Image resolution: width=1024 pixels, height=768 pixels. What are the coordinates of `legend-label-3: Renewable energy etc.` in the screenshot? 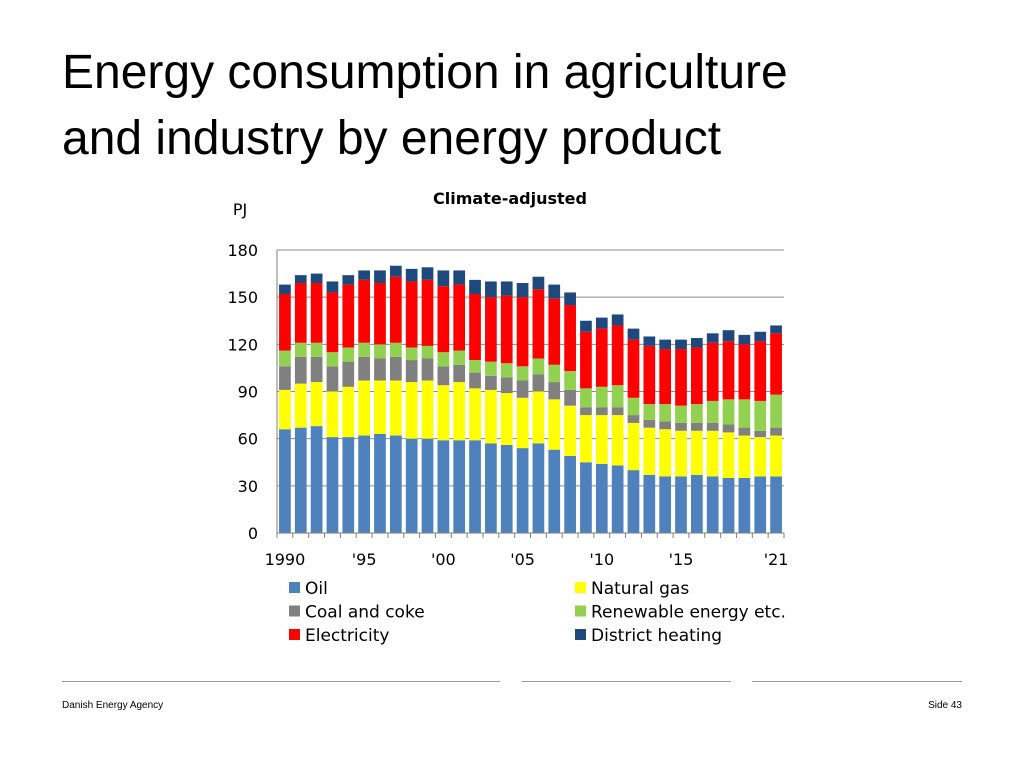 It's located at (688, 613).